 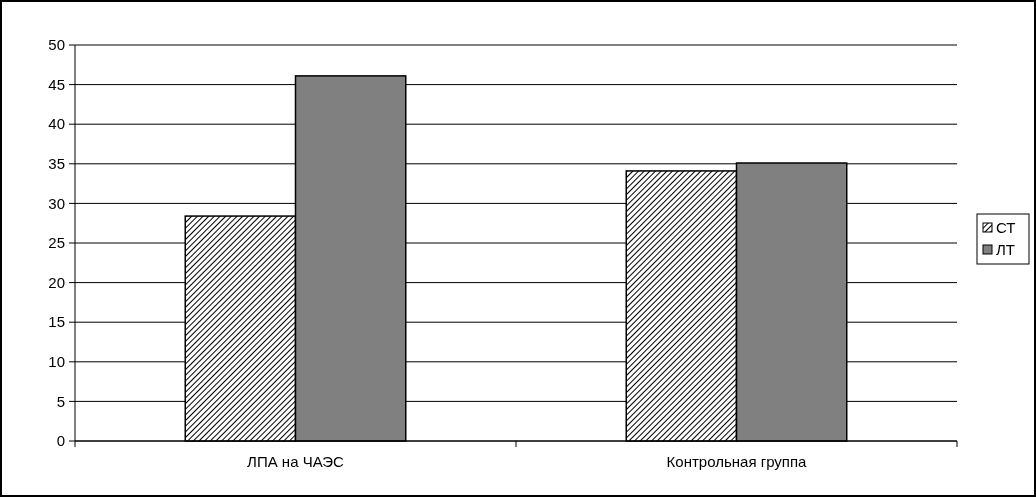 I want to click on y-tick-label: 40, so click(x=56, y=124).